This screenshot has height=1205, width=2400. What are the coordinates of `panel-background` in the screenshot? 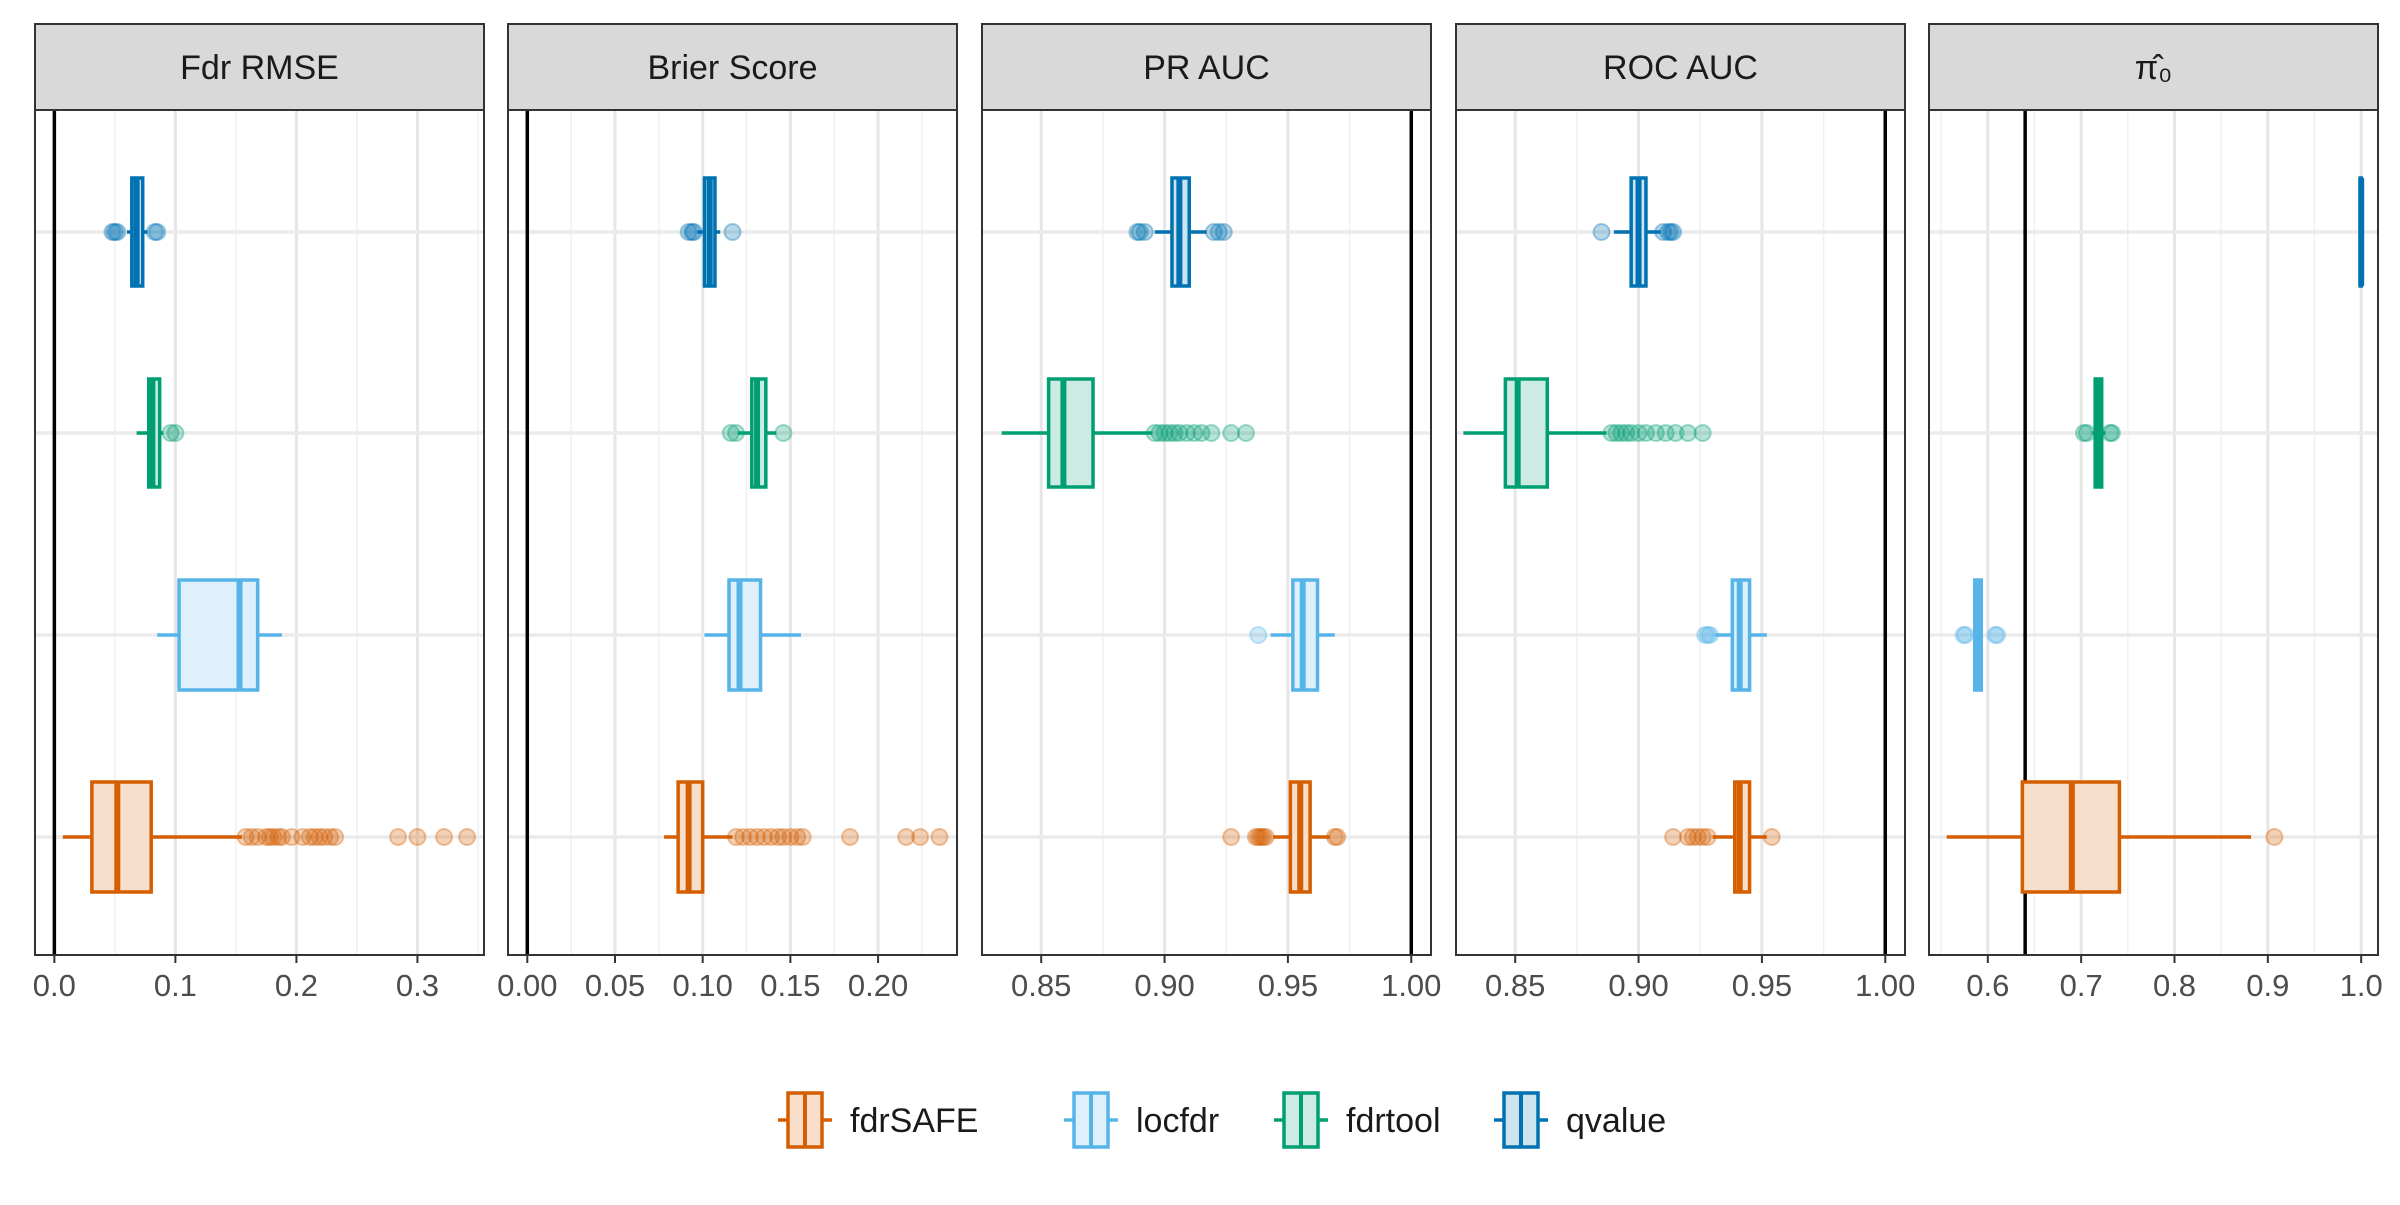 It's located at (2153, 532).